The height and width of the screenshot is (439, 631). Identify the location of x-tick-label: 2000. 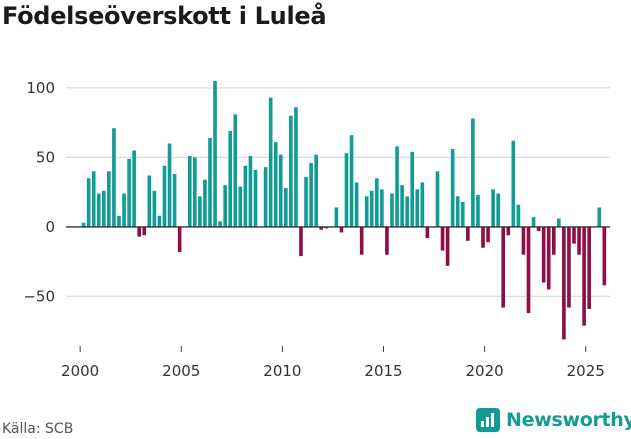
(80, 371).